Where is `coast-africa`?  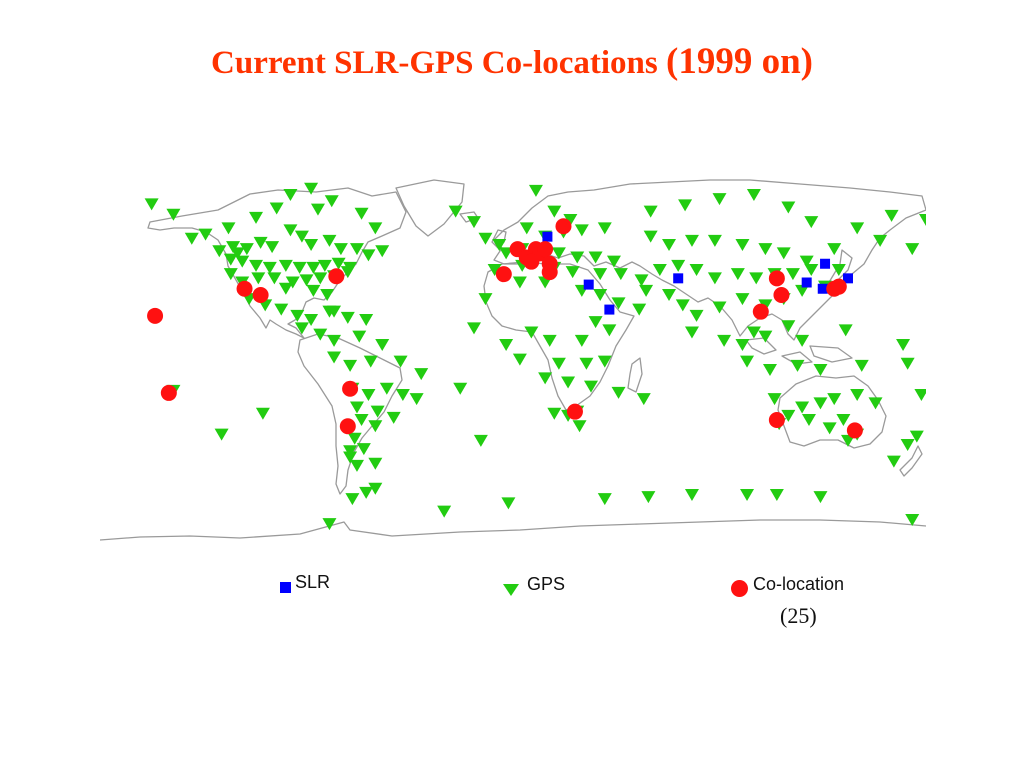
coast-africa is located at coordinates (559, 336).